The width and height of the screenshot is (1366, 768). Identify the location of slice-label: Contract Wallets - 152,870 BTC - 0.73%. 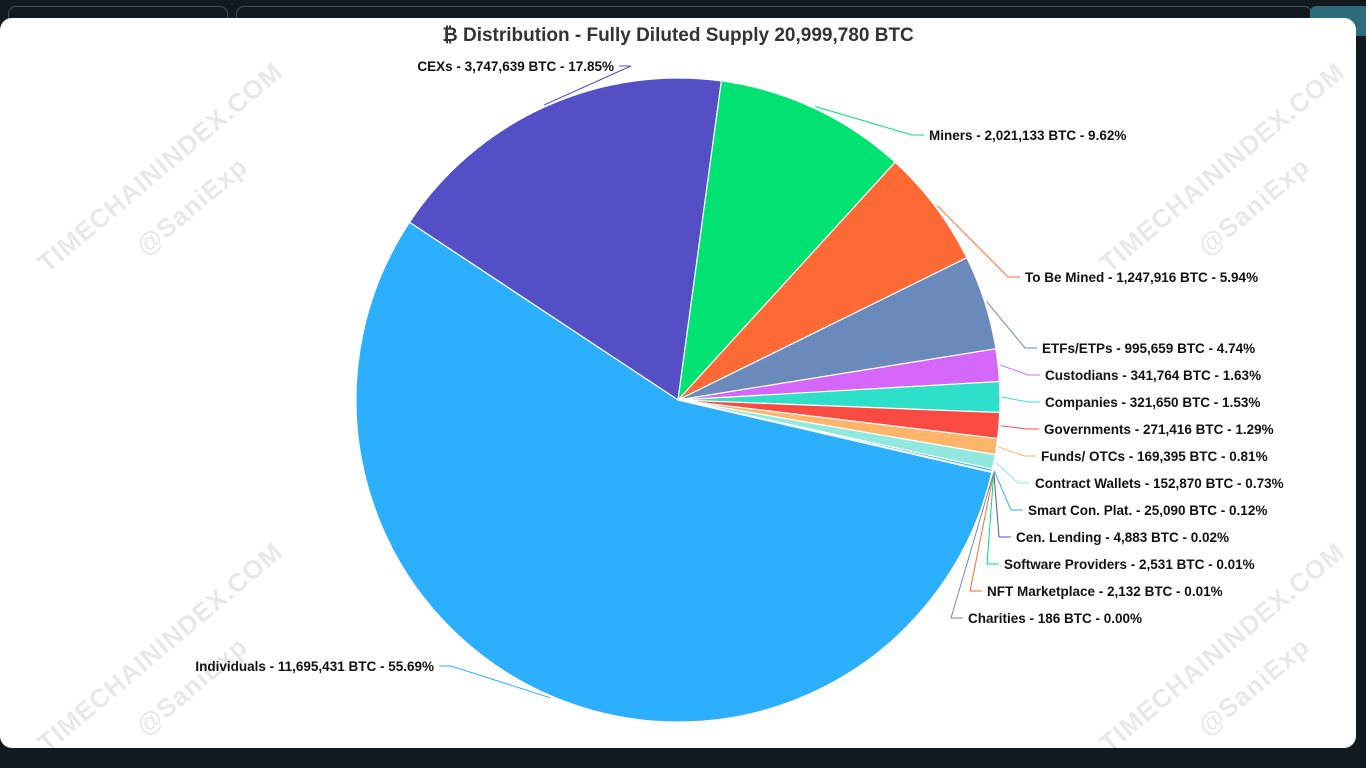
(1159, 483).